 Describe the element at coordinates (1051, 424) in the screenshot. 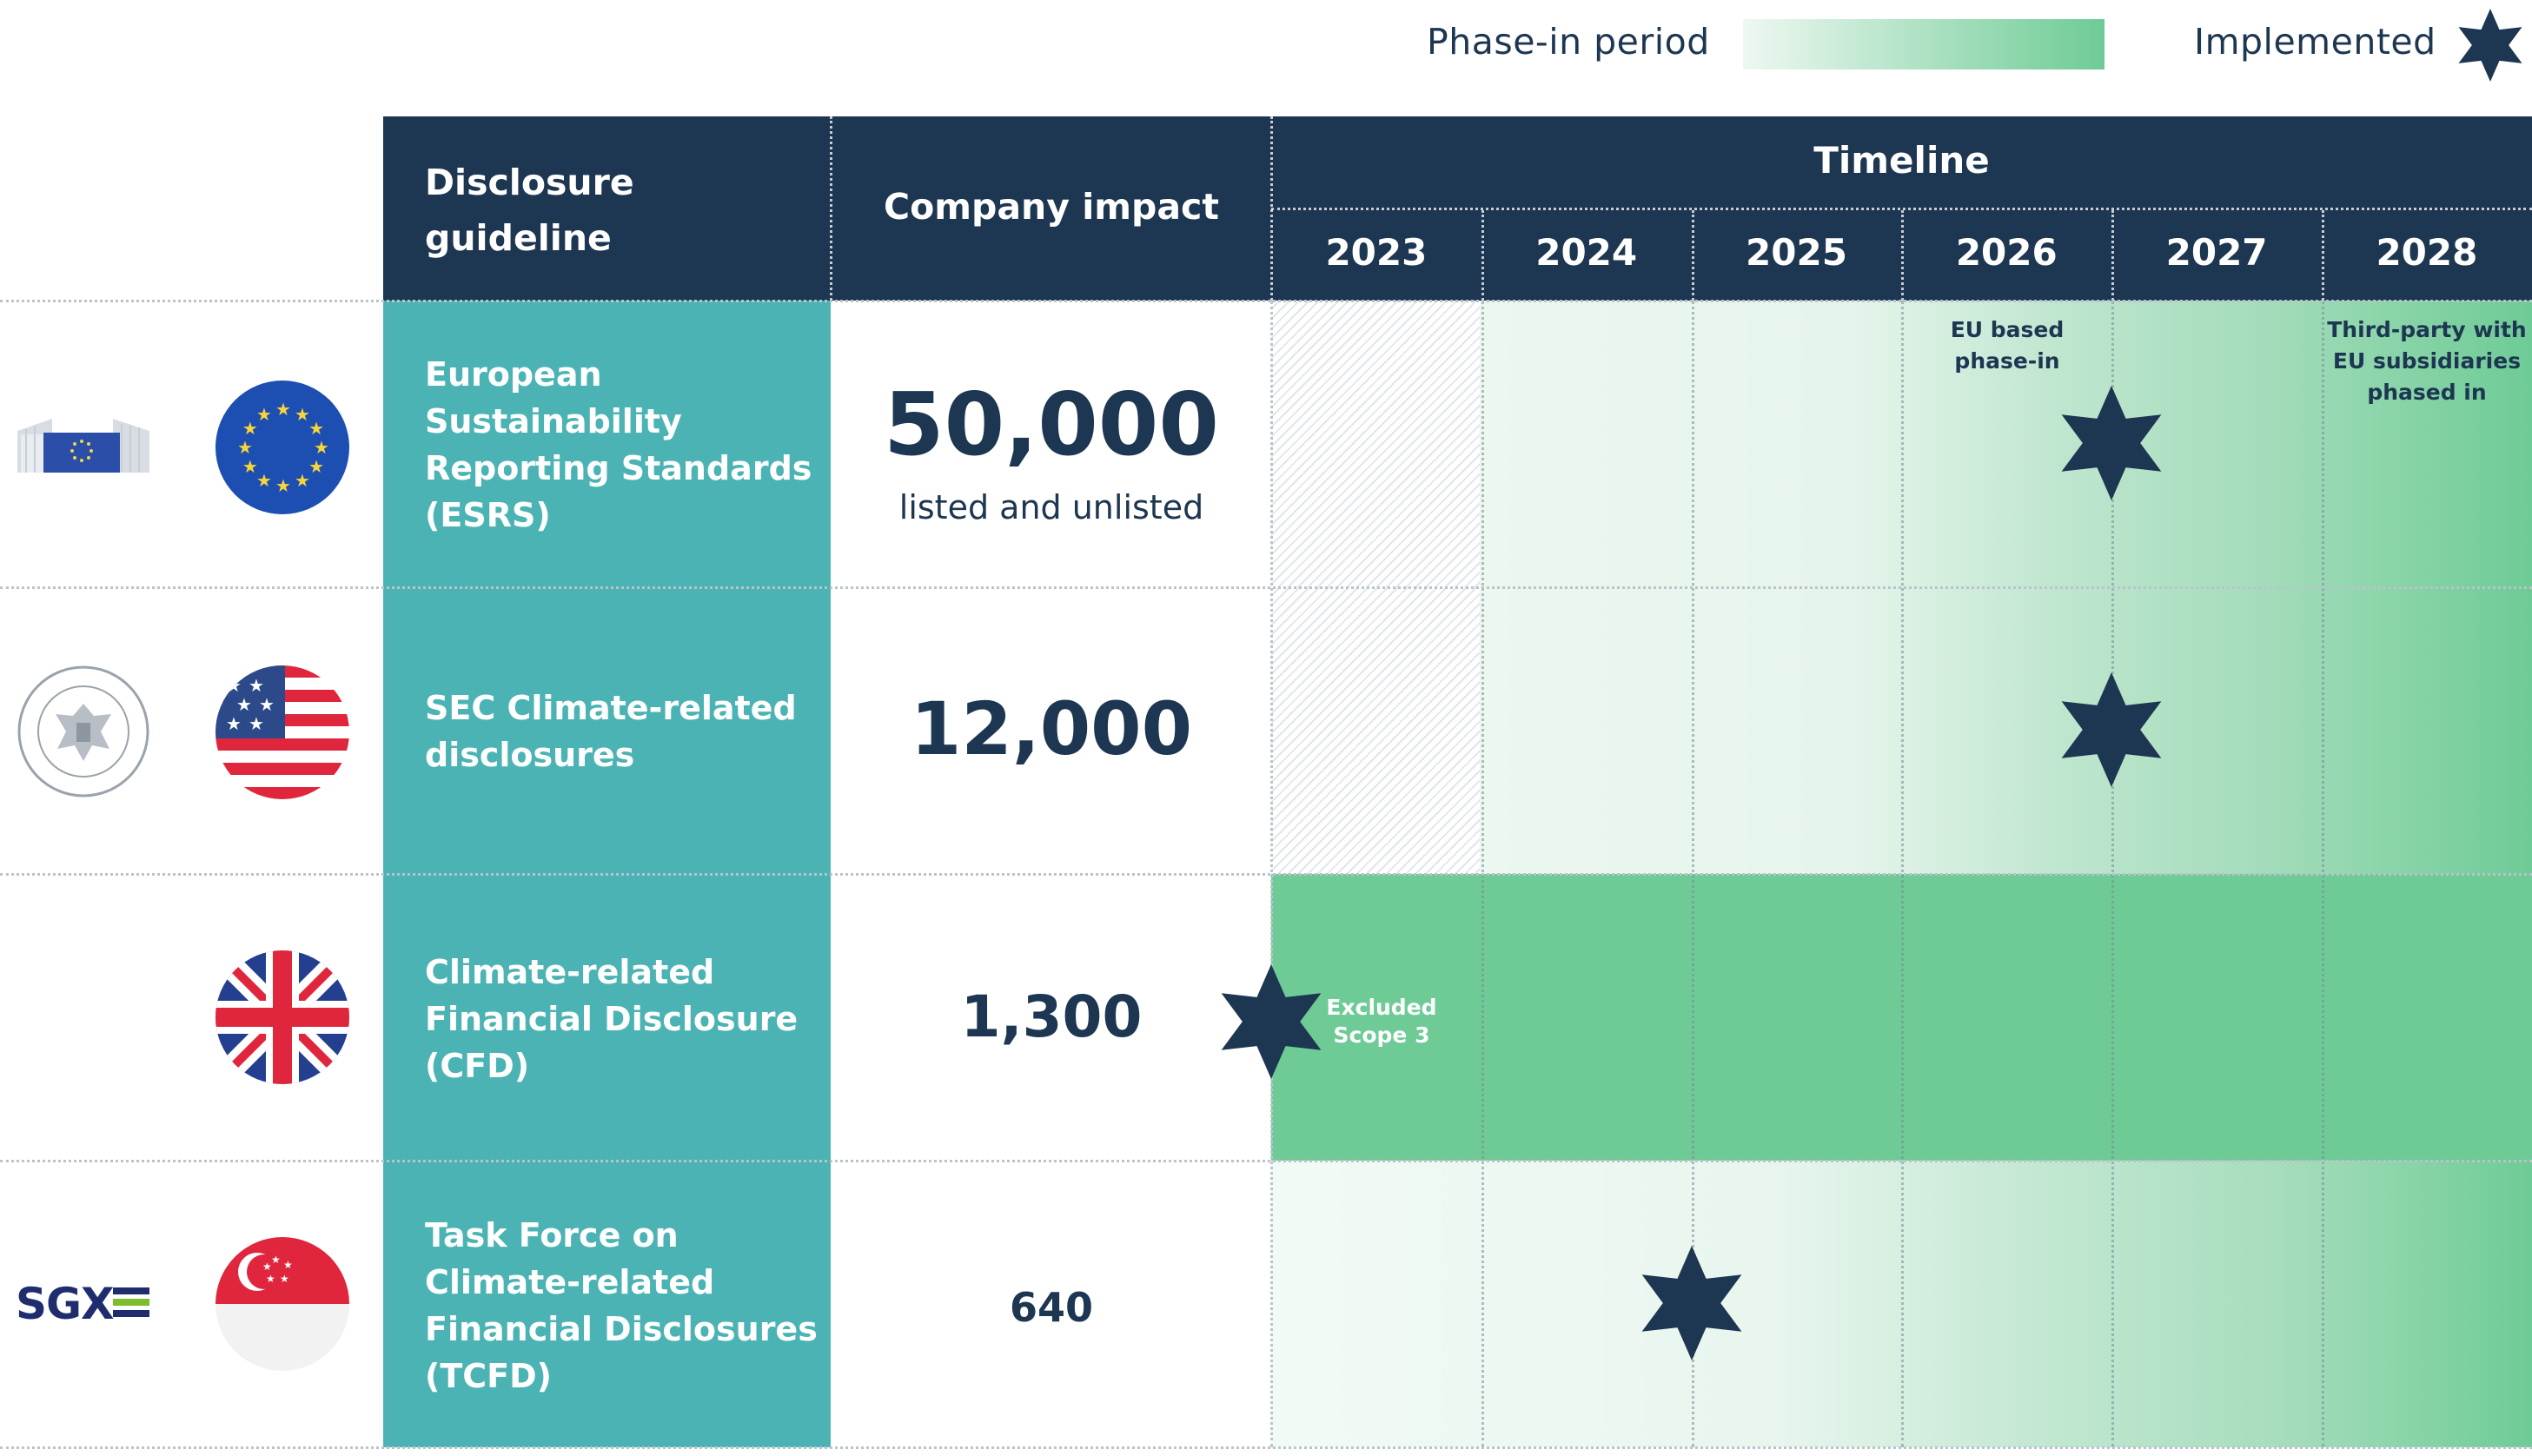

I see `impact-esrs: 50,000` at that location.